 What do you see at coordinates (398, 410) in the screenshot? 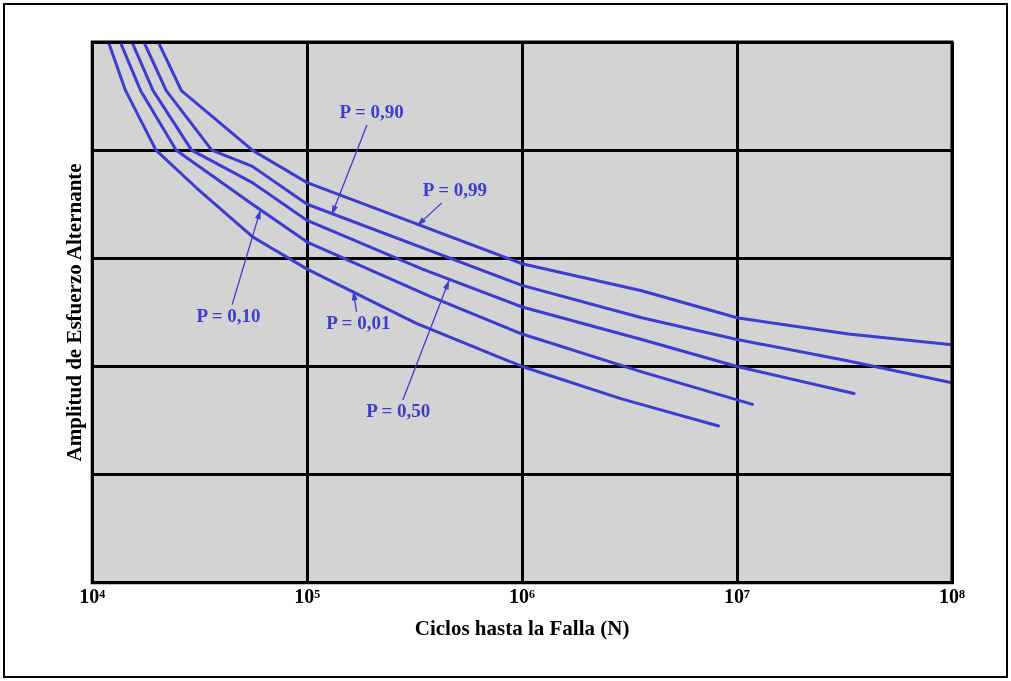
I see `annotation: P = 0,50` at bounding box center [398, 410].